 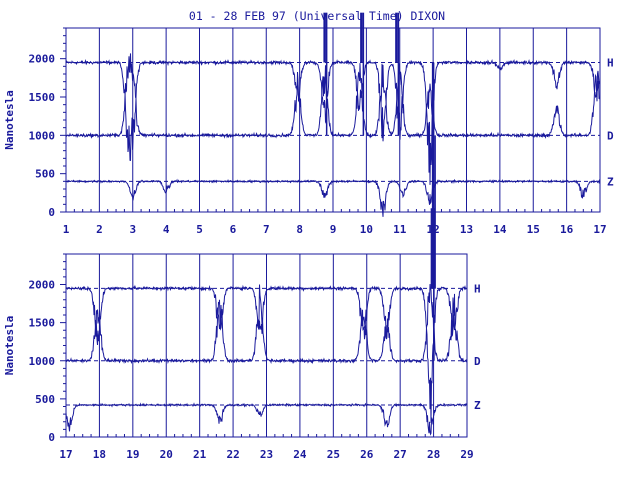 I want to click on x-tick-label: 27, so click(x=400, y=454).